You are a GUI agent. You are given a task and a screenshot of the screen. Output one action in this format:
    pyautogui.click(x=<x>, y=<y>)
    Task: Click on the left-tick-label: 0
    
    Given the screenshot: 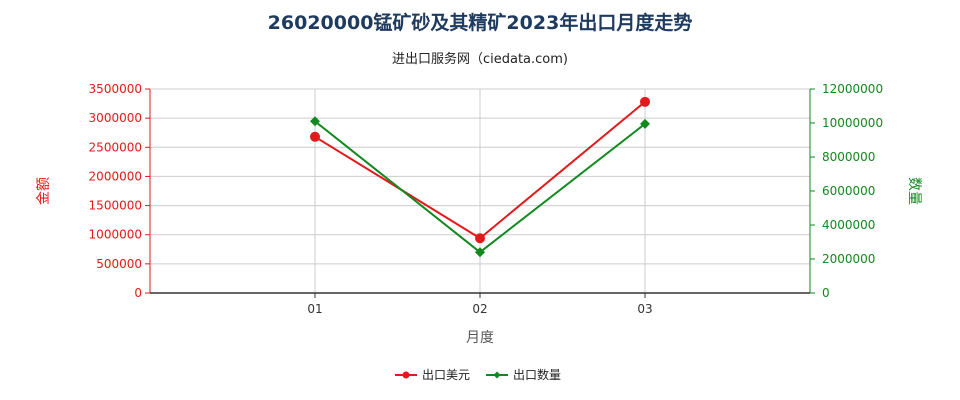 What is the action you would take?
    pyautogui.click(x=138, y=293)
    